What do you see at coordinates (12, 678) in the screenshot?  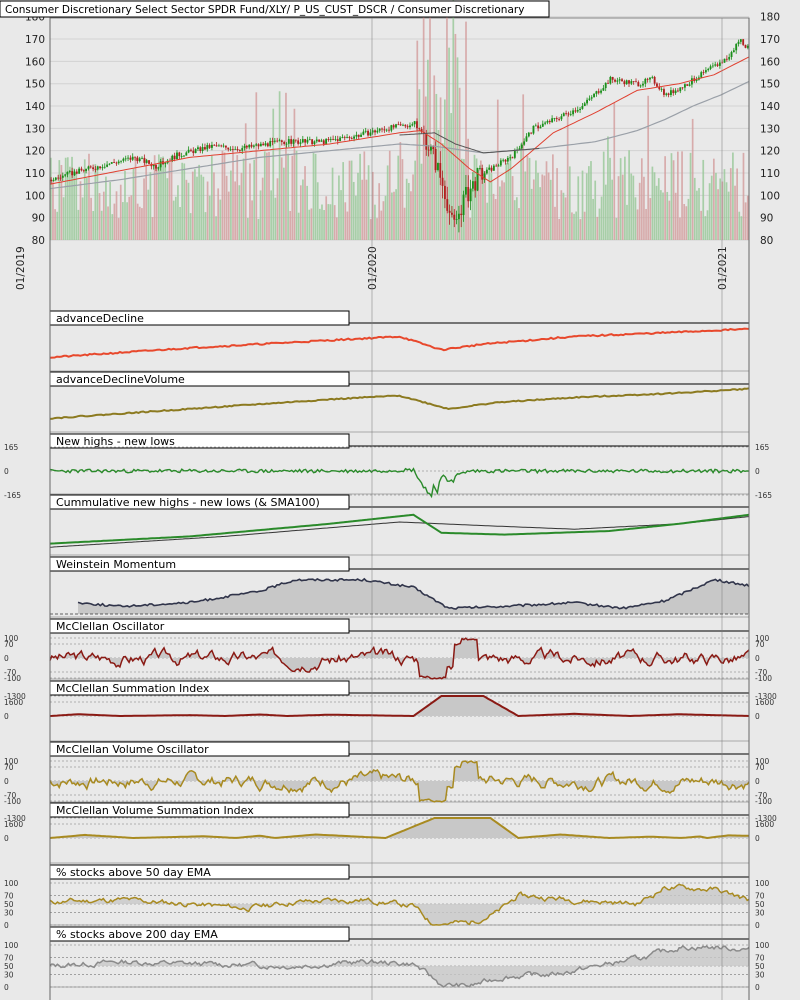 I see `panel-y-tick-left: -100` at bounding box center [12, 678].